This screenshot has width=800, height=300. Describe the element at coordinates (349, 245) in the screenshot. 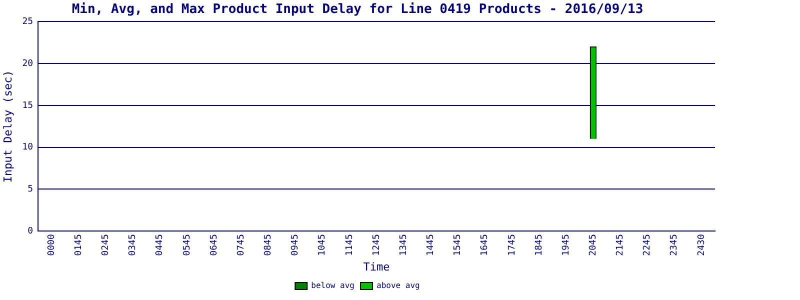

I see `x-tick-label: 1145` at that location.